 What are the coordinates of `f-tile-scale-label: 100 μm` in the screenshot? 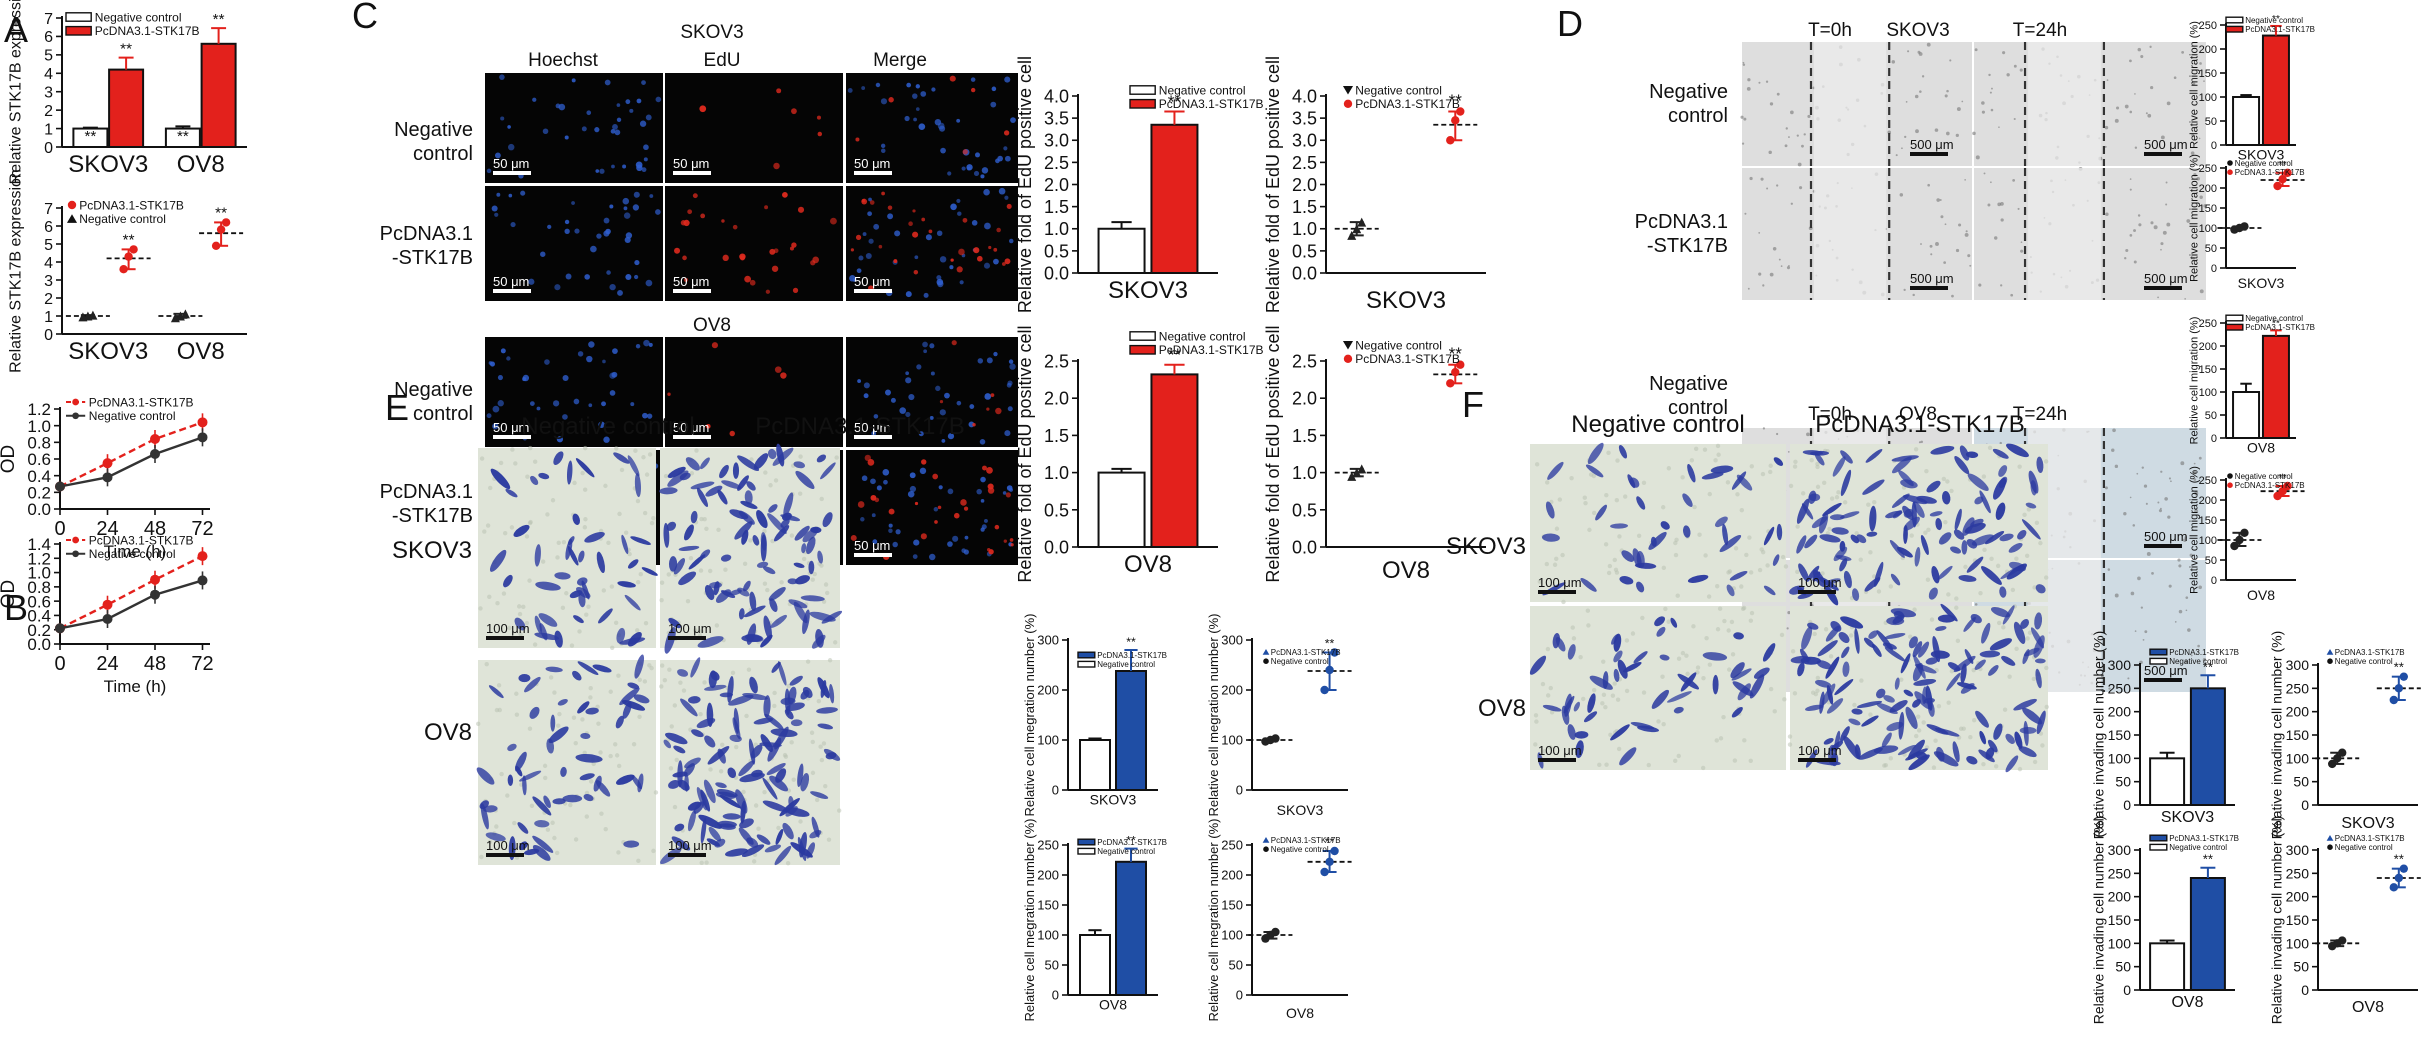 It's located at (1560, 582).